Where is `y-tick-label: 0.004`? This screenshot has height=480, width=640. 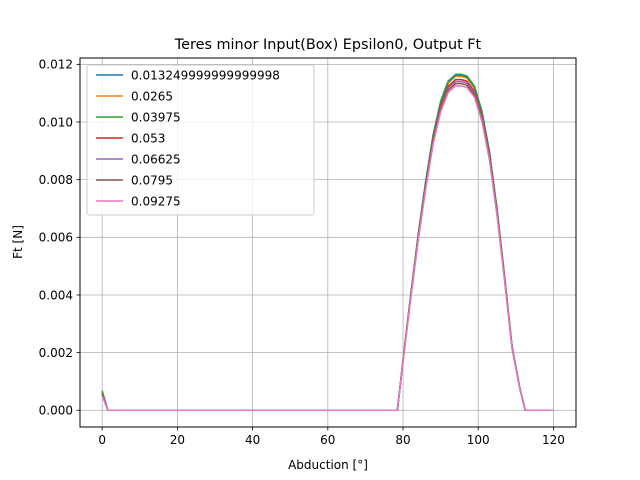 y-tick-label: 0.004 is located at coordinates (56, 295).